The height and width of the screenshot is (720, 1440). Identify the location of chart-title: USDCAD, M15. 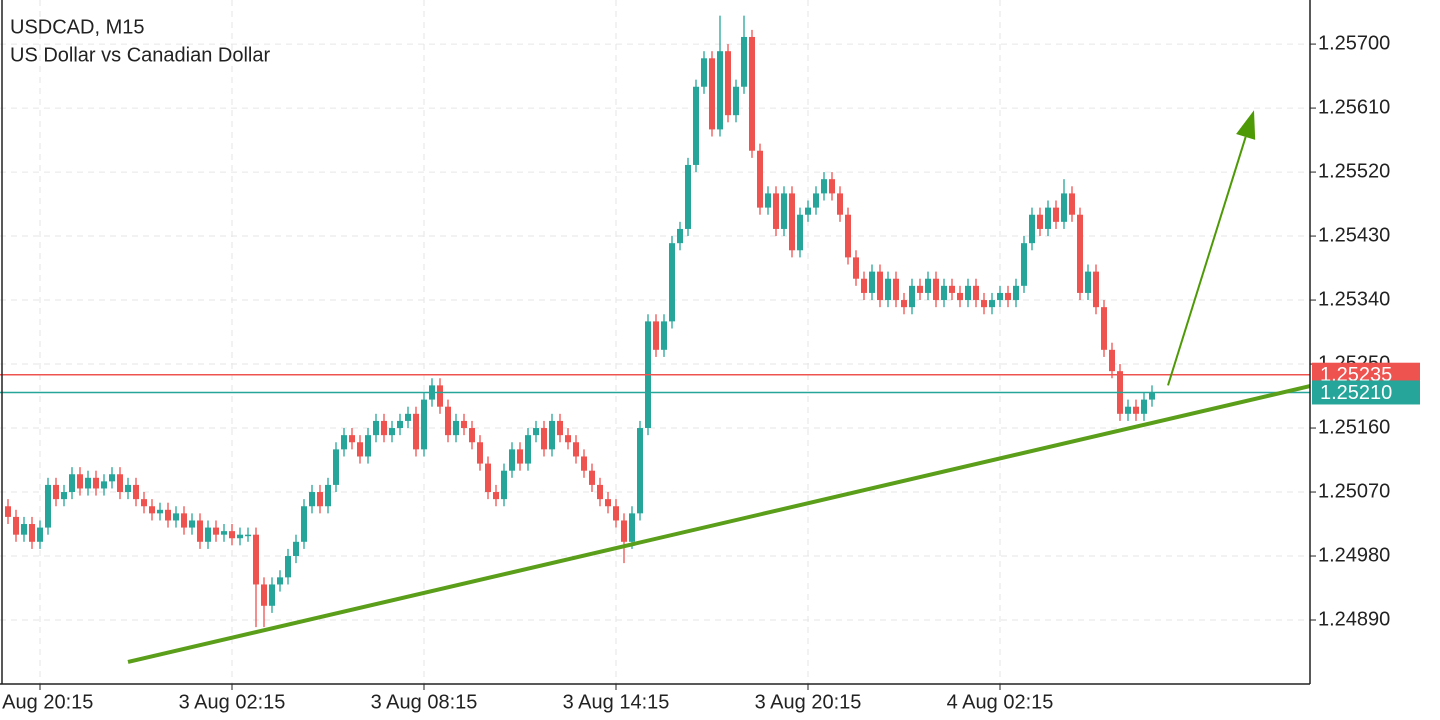
(77, 27).